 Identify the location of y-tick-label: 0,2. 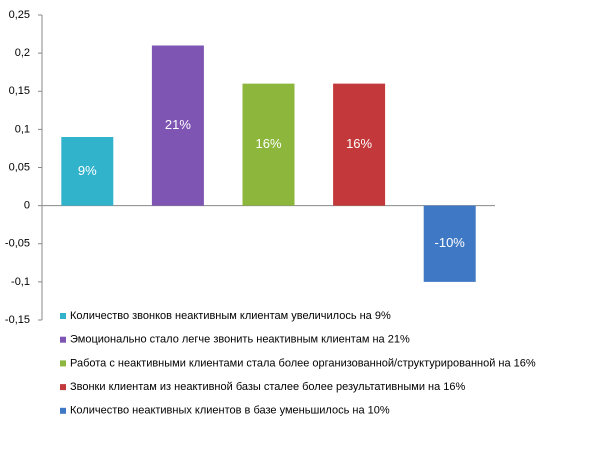
(22, 53).